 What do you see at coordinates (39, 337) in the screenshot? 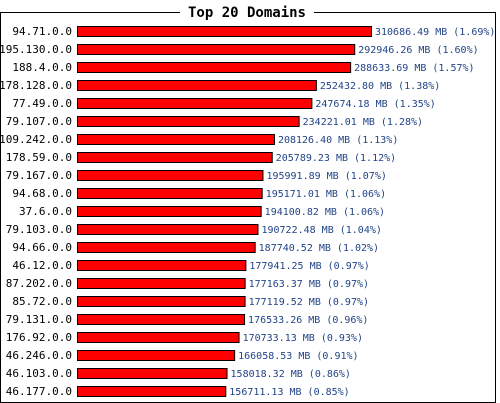
I see `category-label: 176.92.0.0` at bounding box center [39, 337].